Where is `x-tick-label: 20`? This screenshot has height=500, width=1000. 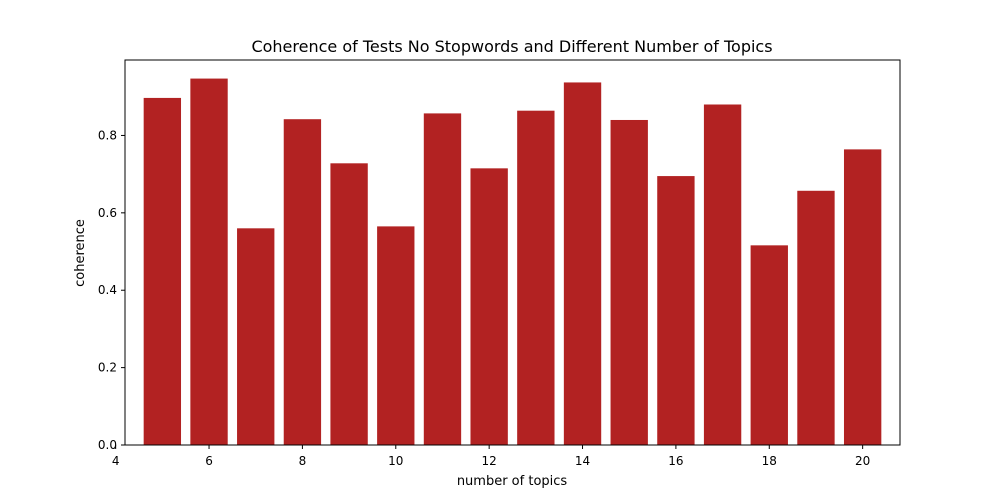
x-tick-label: 20 is located at coordinates (862, 461).